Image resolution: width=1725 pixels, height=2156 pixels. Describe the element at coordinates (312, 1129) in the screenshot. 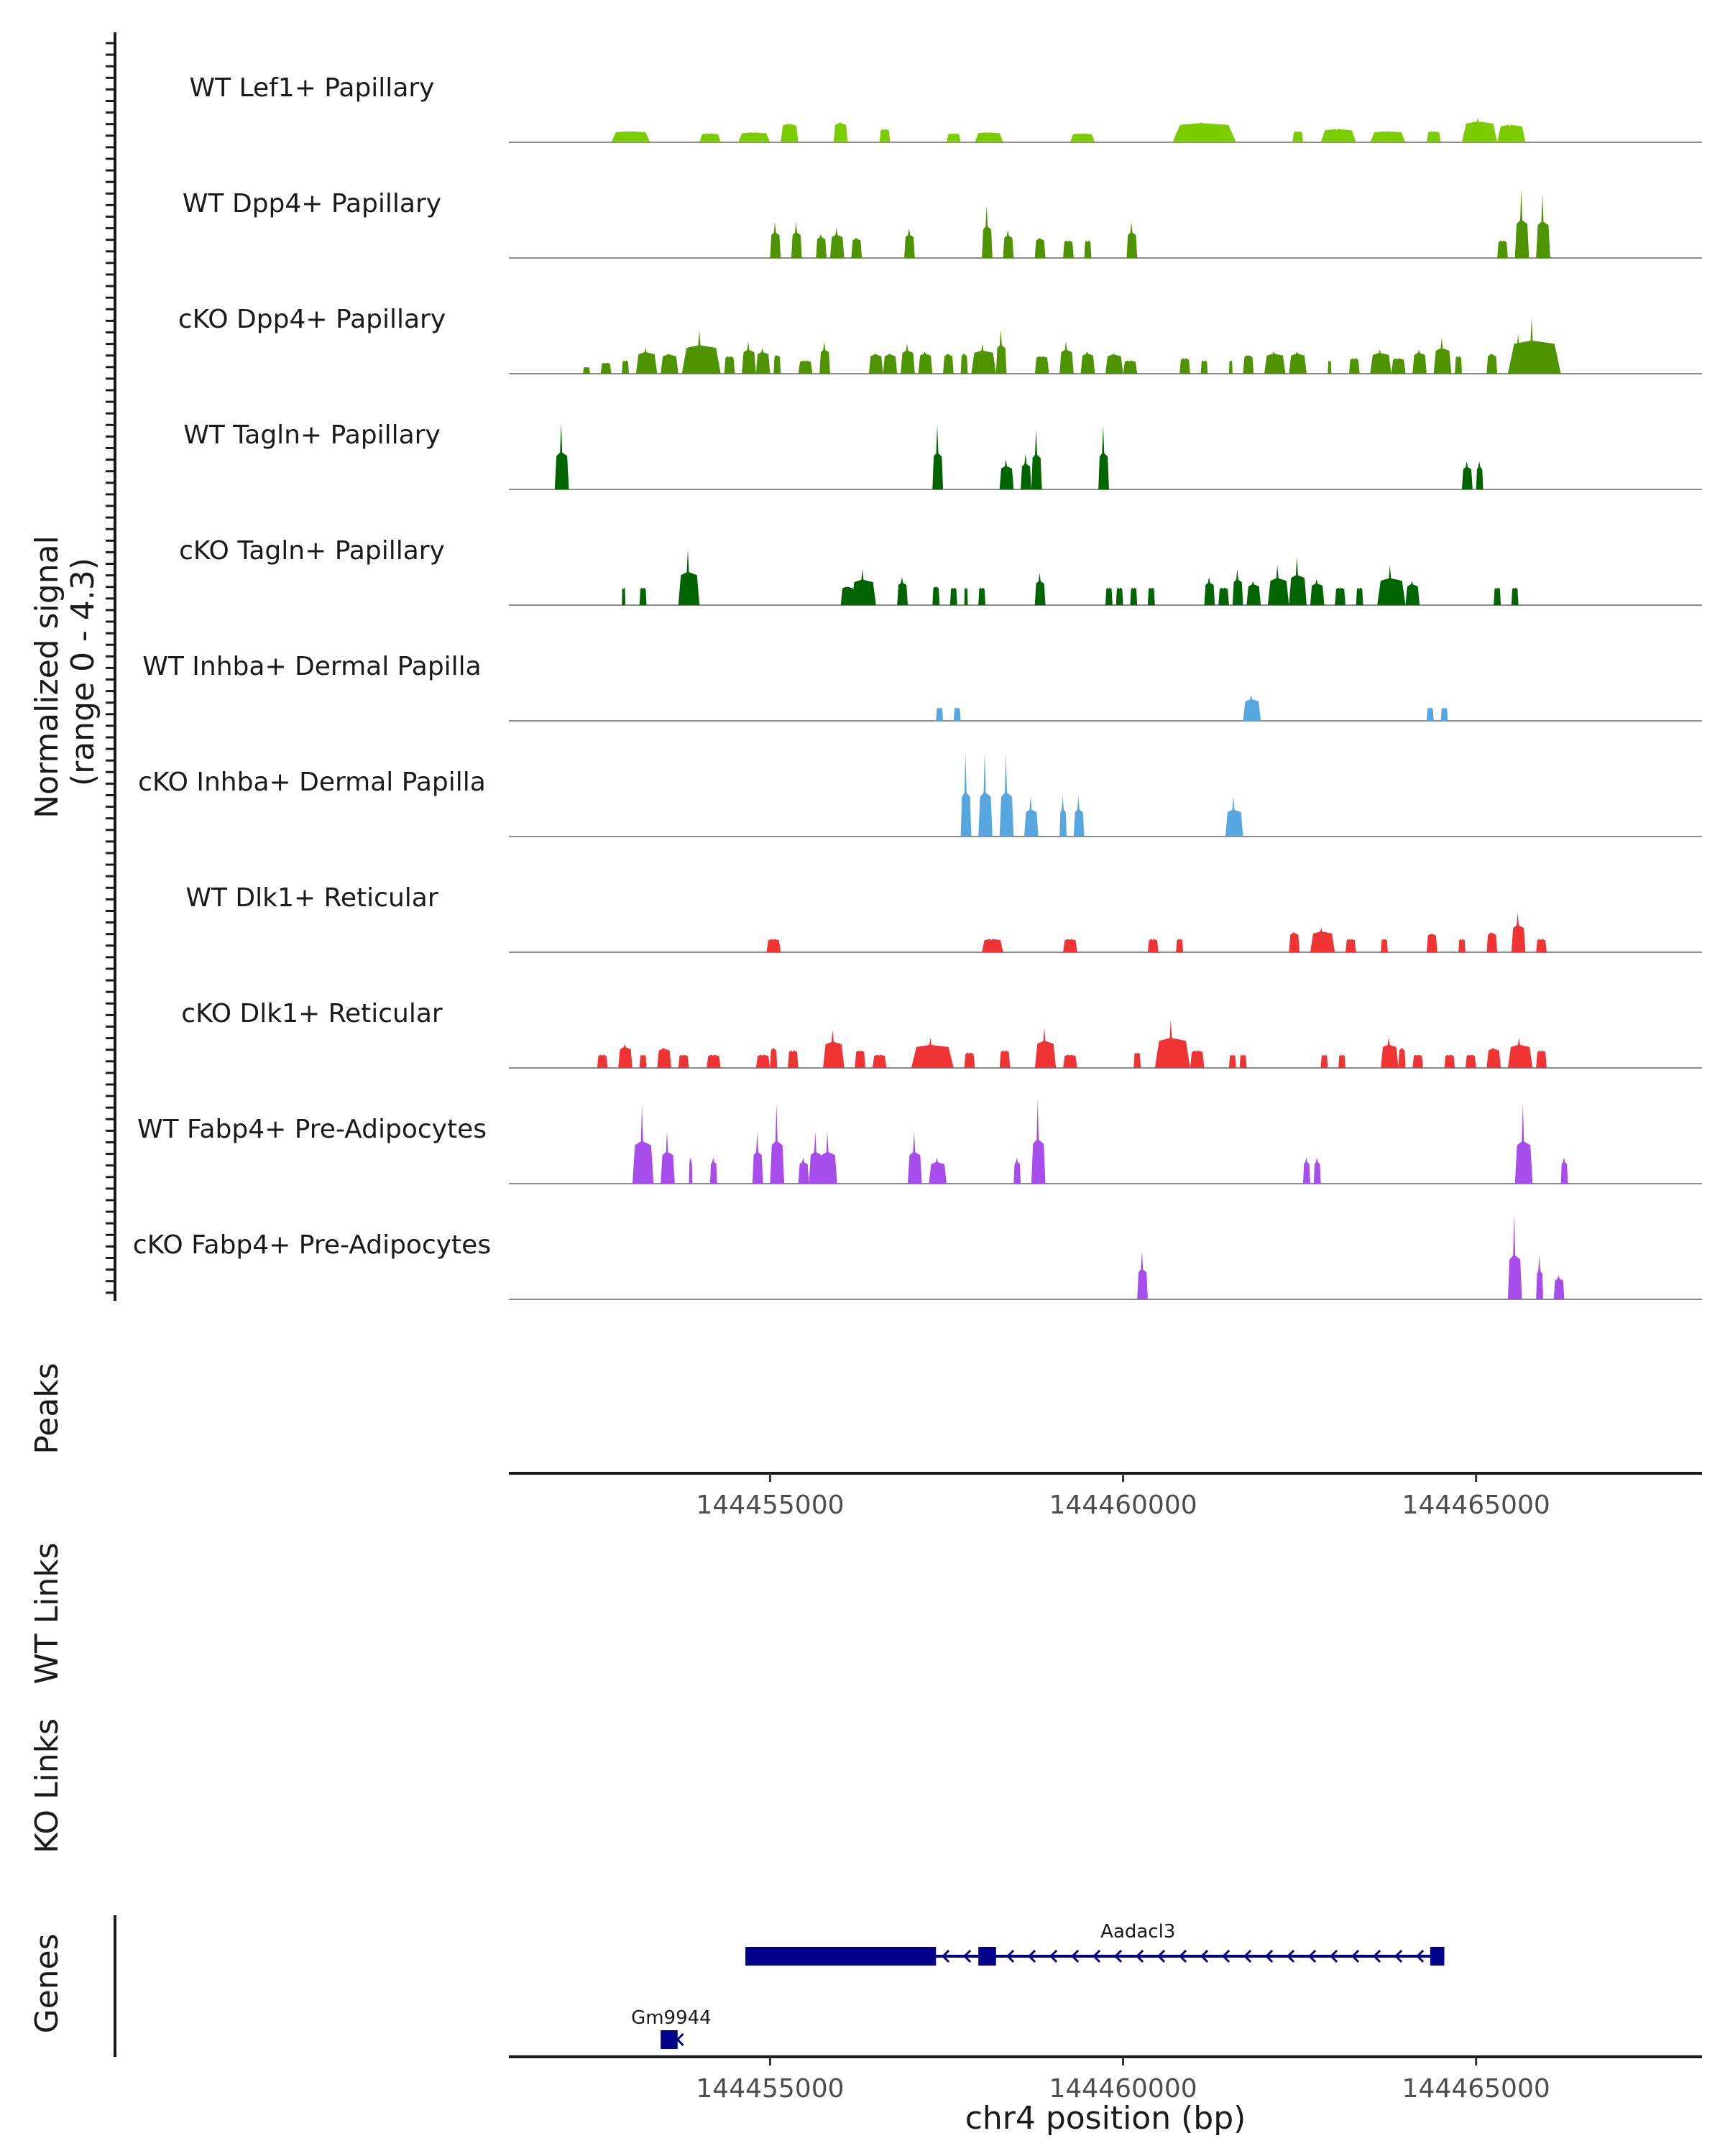

I see `track-label: WT Fabp4+ Pre-Adipocytes` at that location.